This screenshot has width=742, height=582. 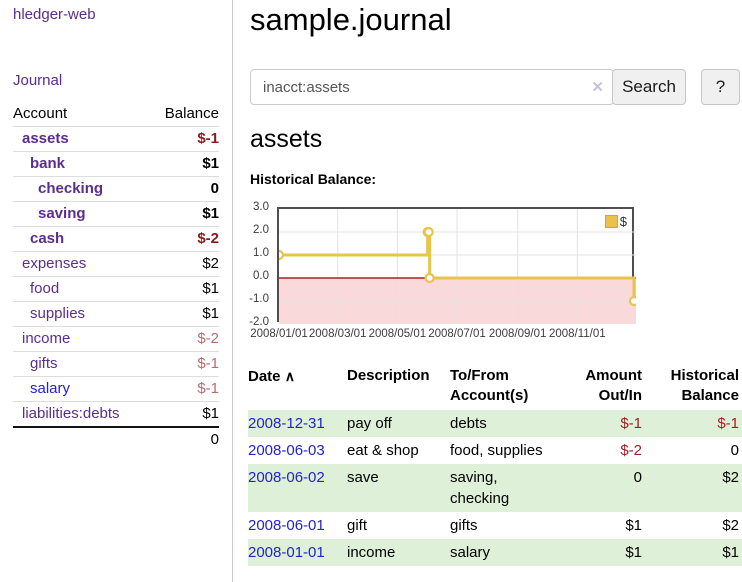 What do you see at coordinates (704, 385) in the screenshot?
I see `register-header-balance: Historical Balance` at bounding box center [704, 385].